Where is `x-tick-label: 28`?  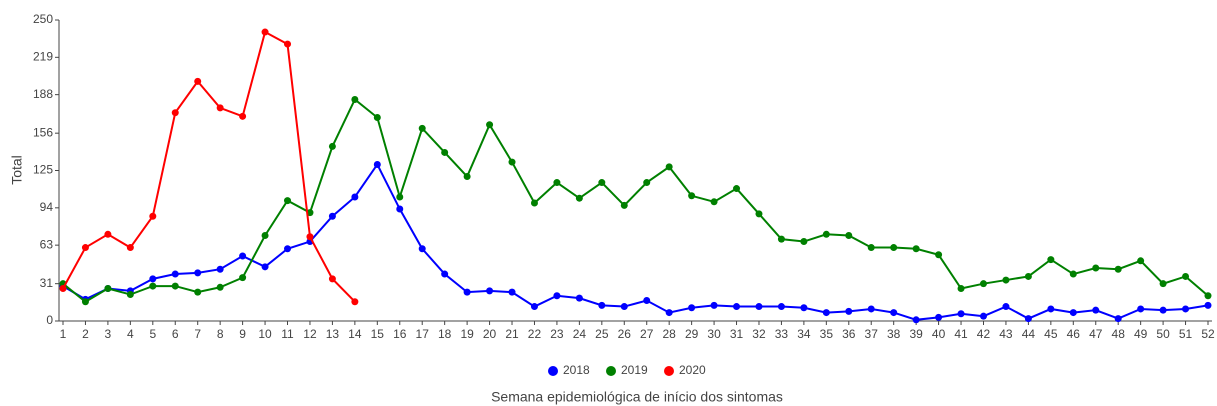
x-tick-label: 28 is located at coordinates (669, 334).